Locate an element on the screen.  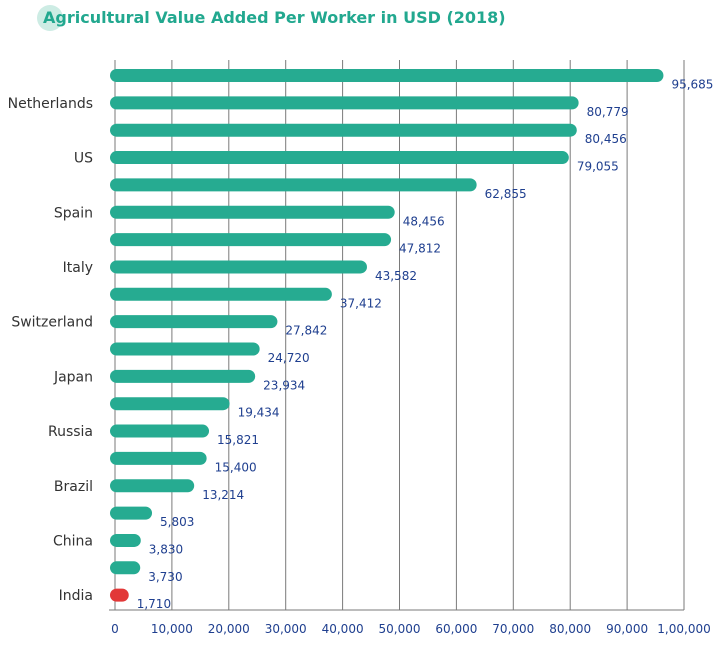
x-tick-label: 1,00,000 is located at coordinates (683, 629).